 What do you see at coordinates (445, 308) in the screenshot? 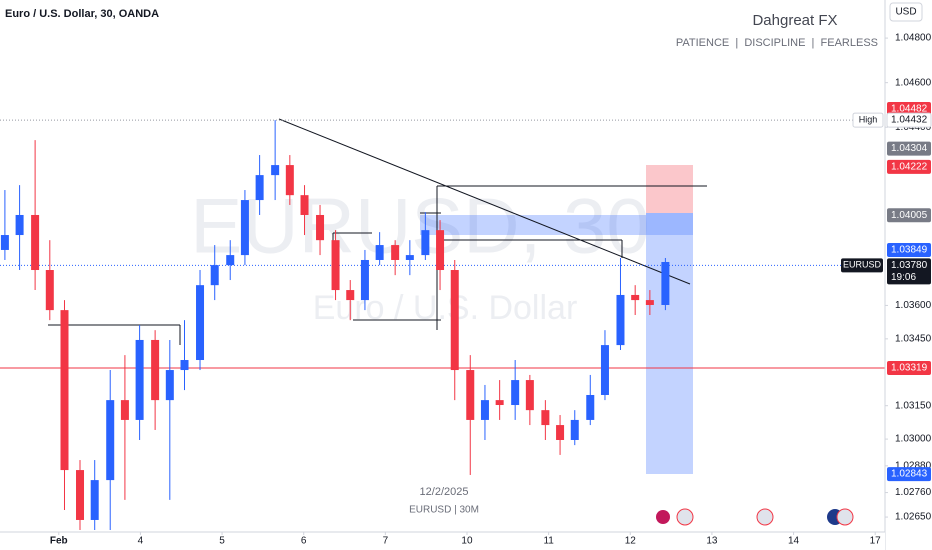
I see `watermark-description: Euro / U.S. Dollar` at bounding box center [445, 308].